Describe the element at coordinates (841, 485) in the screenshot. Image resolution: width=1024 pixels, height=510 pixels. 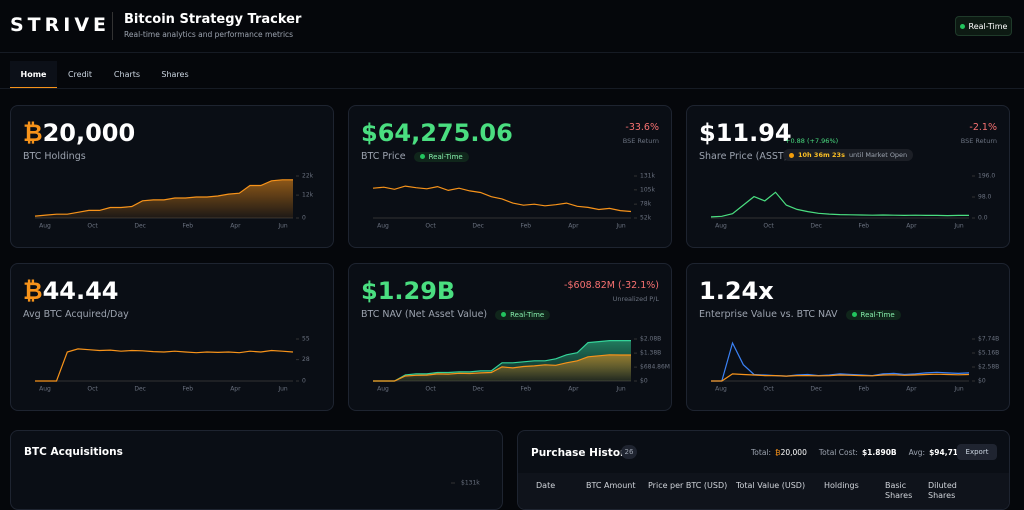
I see `column-header: Holdings` at that location.